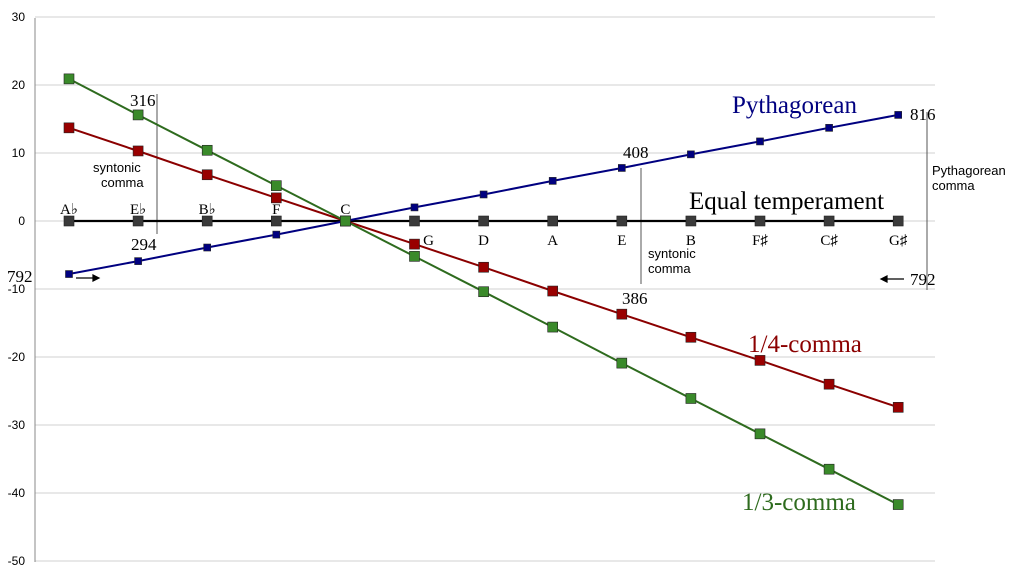  What do you see at coordinates (143, 100) in the screenshot?
I see `annotation-316: 316` at bounding box center [143, 100].